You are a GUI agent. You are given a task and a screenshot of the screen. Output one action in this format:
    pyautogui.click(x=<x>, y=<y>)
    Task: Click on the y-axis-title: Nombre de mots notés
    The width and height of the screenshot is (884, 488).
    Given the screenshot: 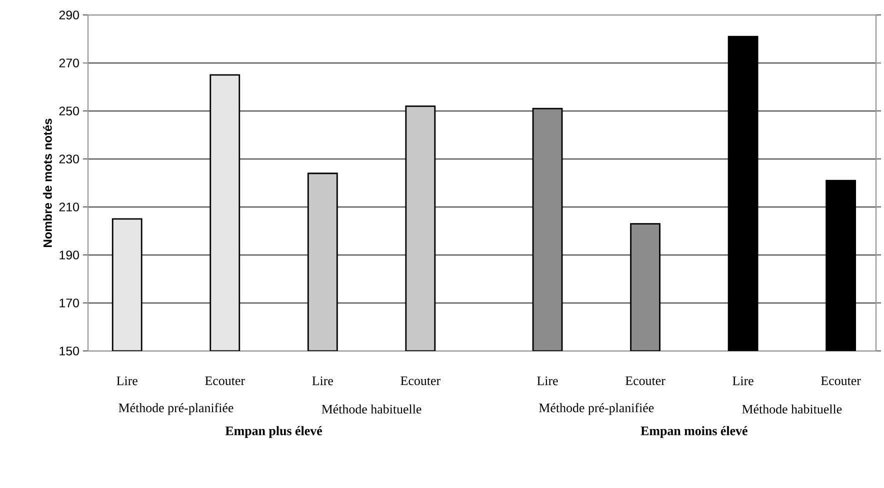 What is the action you would take?
    pyautogui.click(x=47, y=182)
    